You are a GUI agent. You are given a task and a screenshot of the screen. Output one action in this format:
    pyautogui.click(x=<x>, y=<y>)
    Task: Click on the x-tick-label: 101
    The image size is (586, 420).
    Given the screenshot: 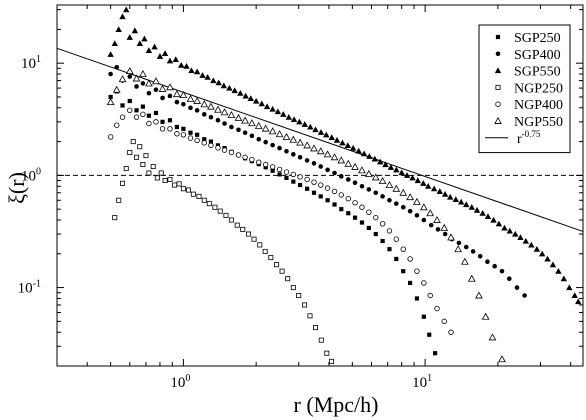 What is the action you would take?
    pyautogui.click(x=422, y=382)
    